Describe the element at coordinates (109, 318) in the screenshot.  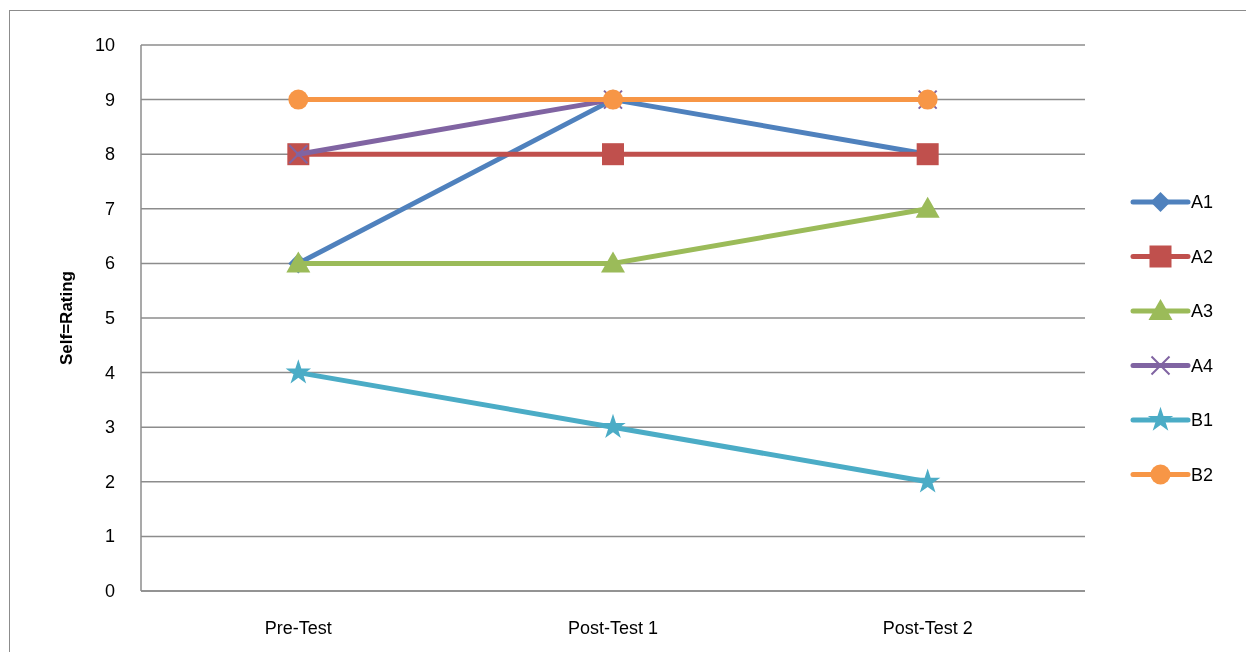
I see `y-tick-label: 5` at that location.